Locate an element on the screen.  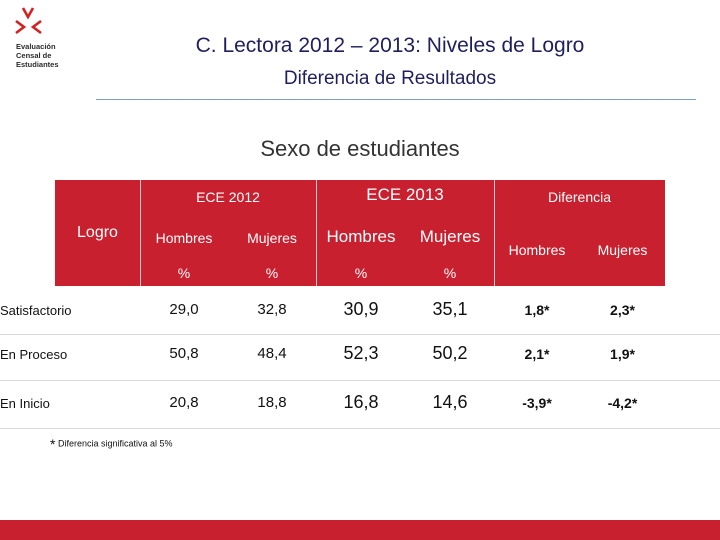
logo-text: Evaluación Censal de Estudiantes is located at coordinates (37, 55).